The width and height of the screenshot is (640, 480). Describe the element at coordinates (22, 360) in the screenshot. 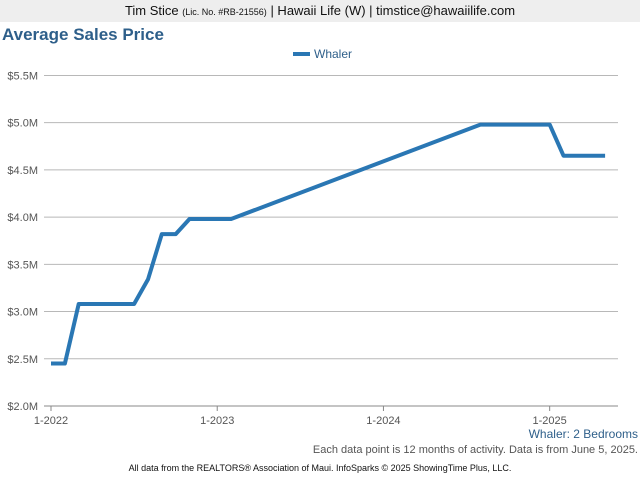

I see `y-tick-label: $2.5M` at that location.